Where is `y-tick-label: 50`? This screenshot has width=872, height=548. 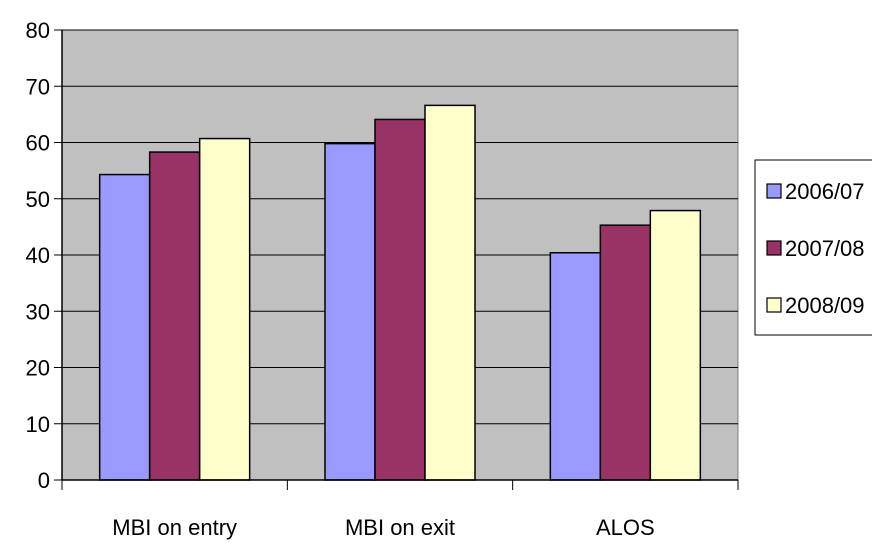
y-tick-label: 50 is located at coordinates (38, 199).